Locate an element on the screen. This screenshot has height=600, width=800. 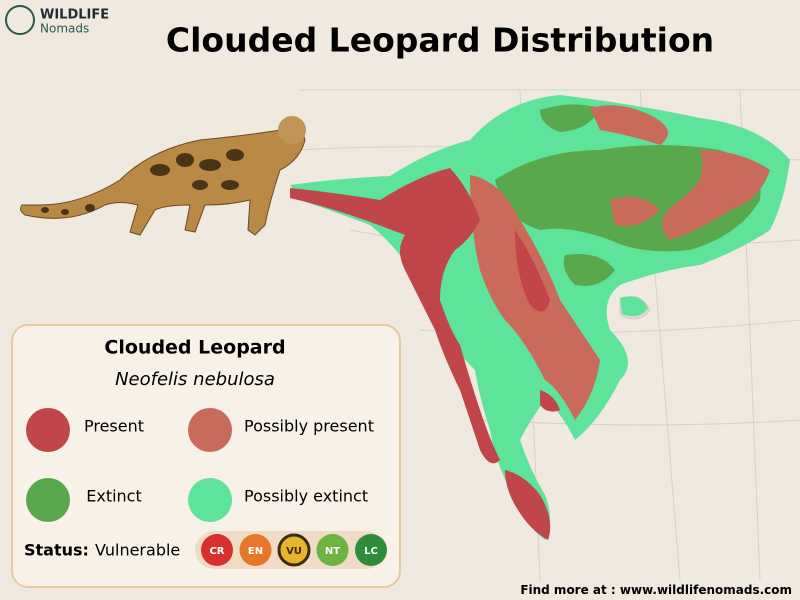
status-code: EN is located at coordinates (255, 551).